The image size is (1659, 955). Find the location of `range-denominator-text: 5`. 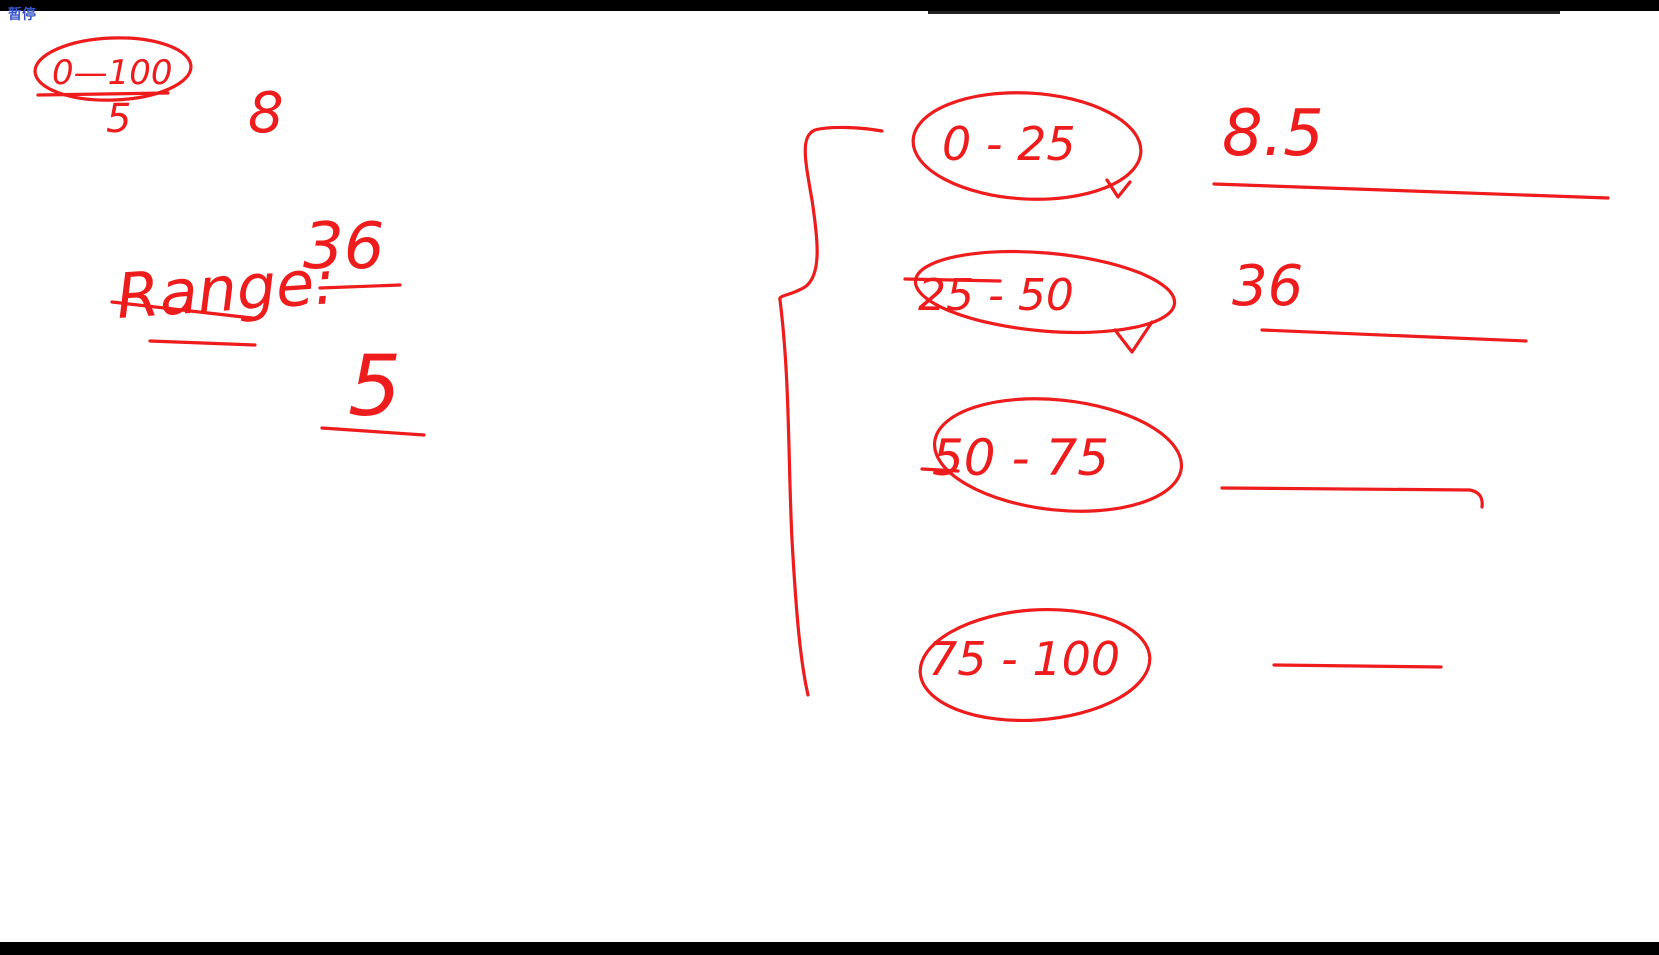

range-denominator-text: 5 is located at coordinates (374, 386).